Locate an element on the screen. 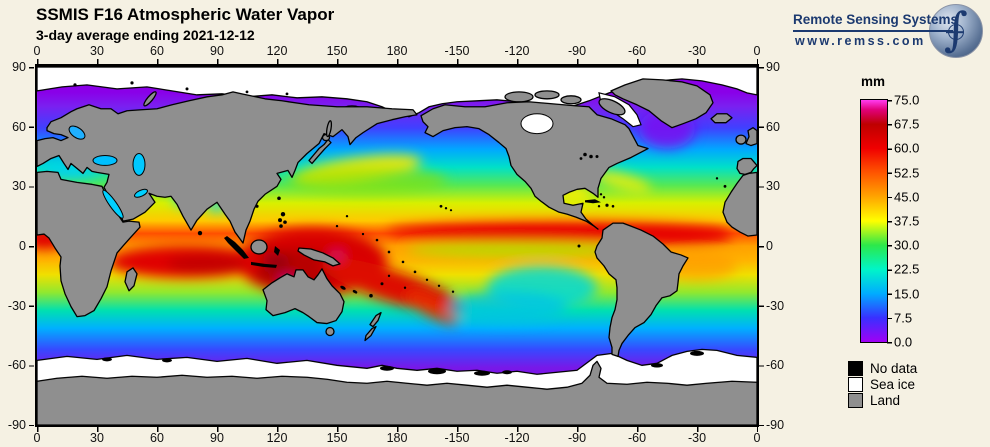 This screenshot has width=990, height=447. x-tick-label: -150 is located at coordinates (457, 438).